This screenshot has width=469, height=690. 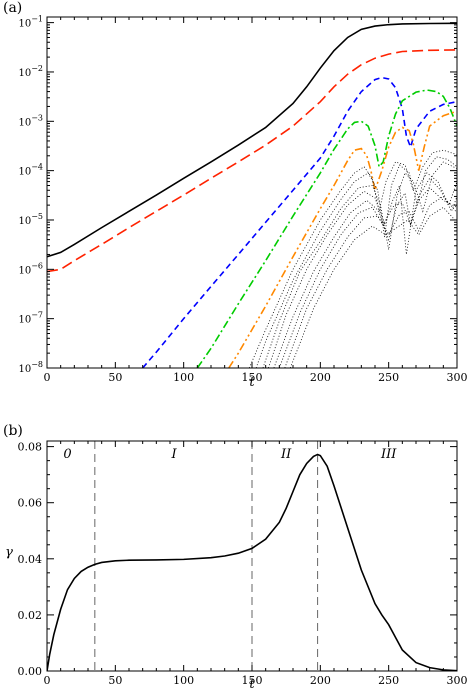 What do you see at coordinates (252, 382) in the screenshot?
I see `x-axis-label-a: t` at bounding box center [252, 382].